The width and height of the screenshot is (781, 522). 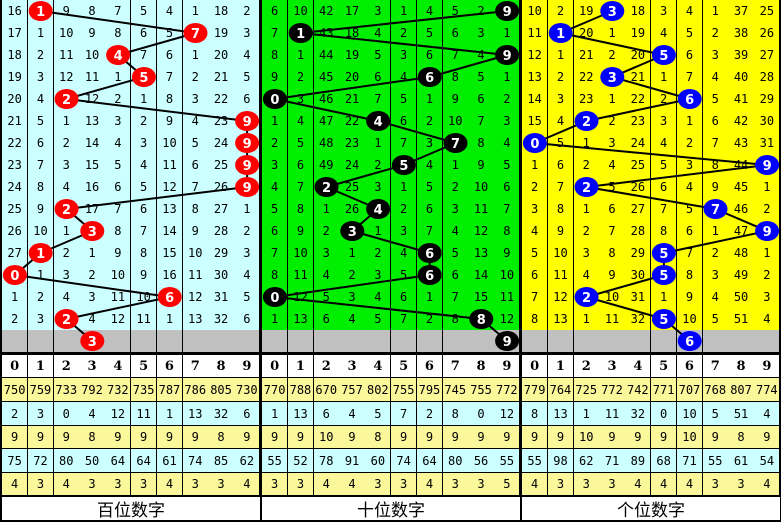 What do you see at coordinates (715, 414) in the screenshot?
I see `stat-cell: 5` at bounding box center [715, 414].